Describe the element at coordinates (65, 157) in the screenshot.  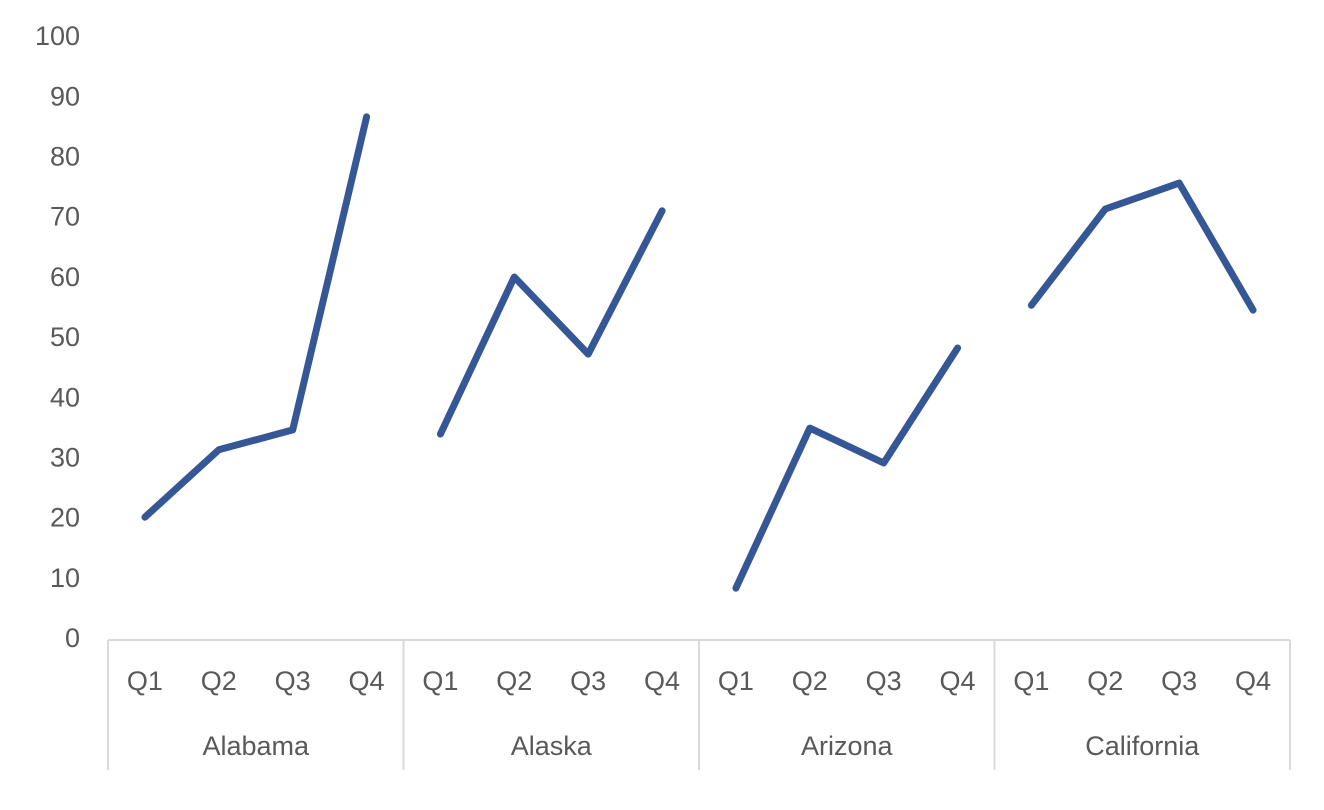
I see `y-tick-label: 80` at that location.